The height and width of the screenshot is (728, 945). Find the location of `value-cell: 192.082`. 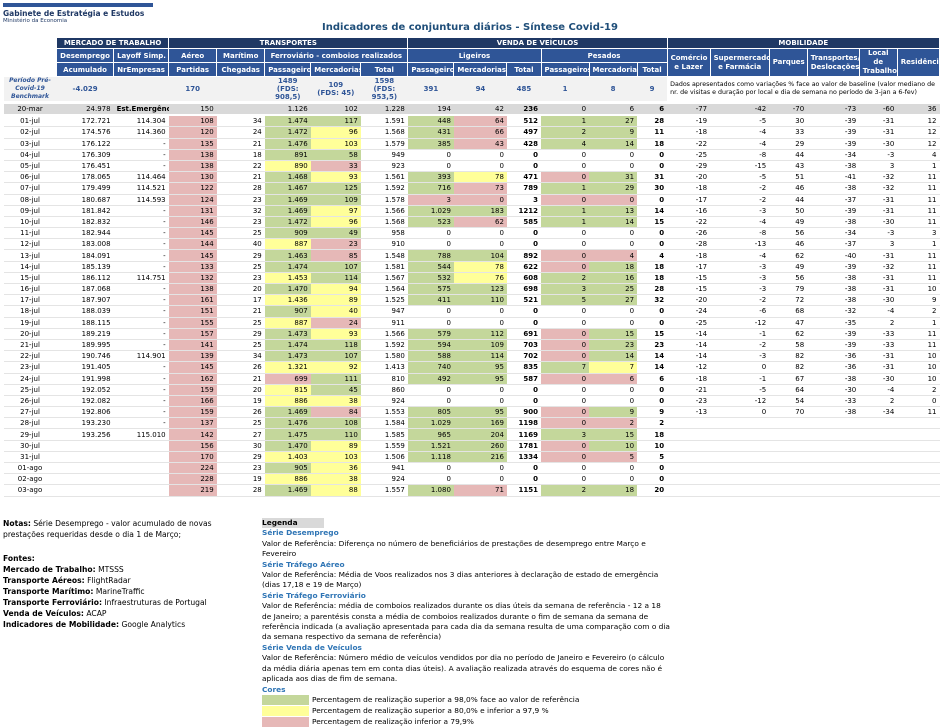

value-cell: 192.082 is located at coordinates (85, 401).